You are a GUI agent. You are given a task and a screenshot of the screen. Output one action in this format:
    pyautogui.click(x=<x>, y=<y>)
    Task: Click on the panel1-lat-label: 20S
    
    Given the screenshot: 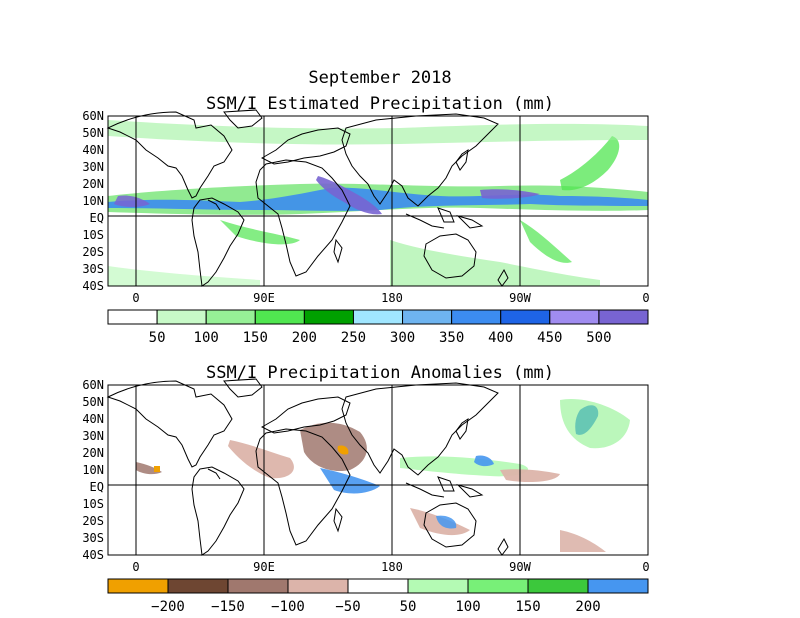 What is the action you would take?
    pyautogui.click(x=93, y=252)
    